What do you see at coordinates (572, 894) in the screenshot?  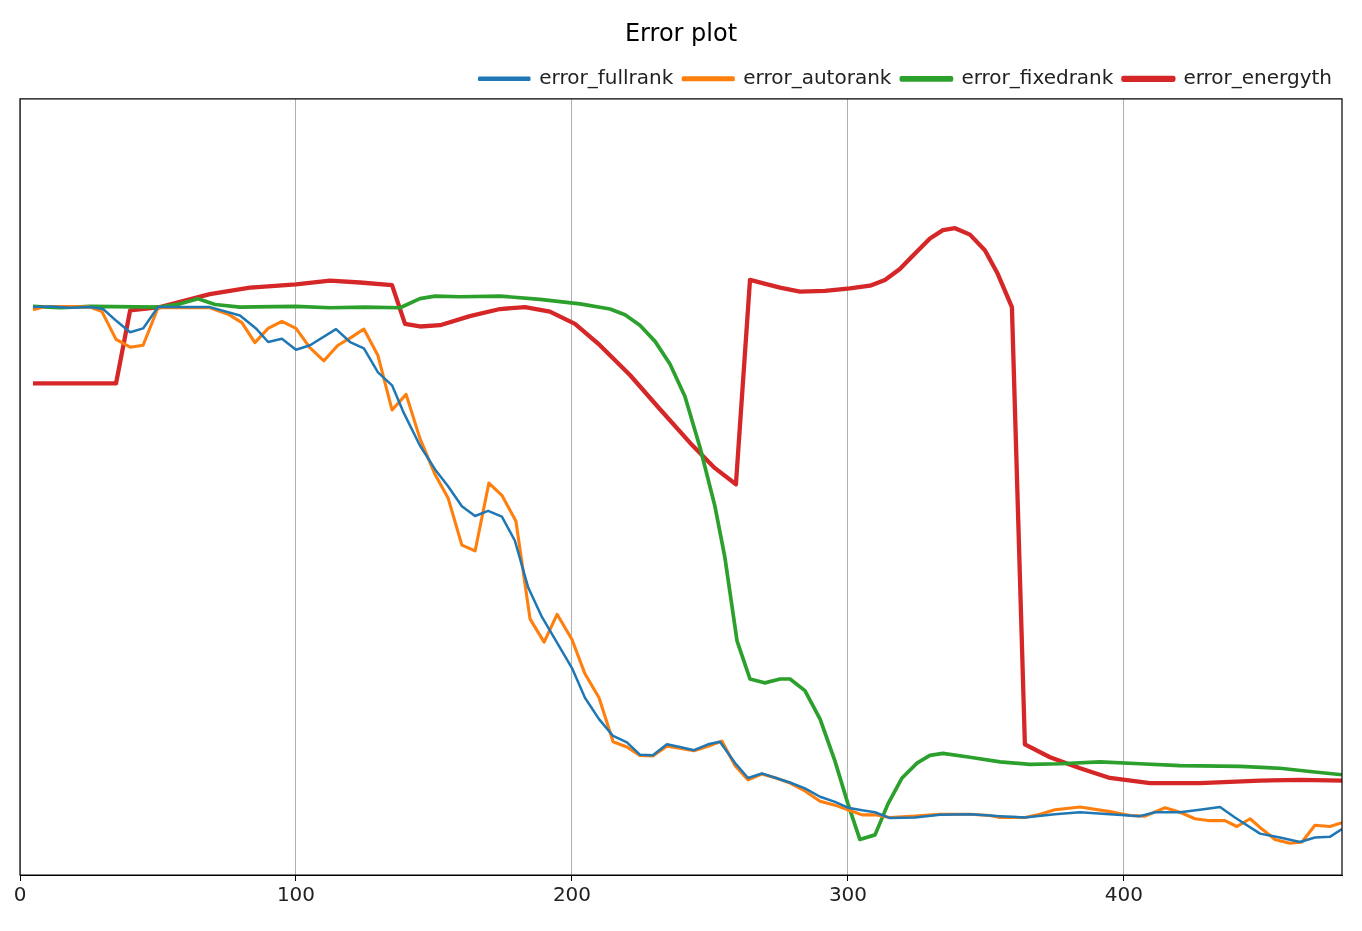 I see `x-tick-label: 200` at bounding box center [572, 894].